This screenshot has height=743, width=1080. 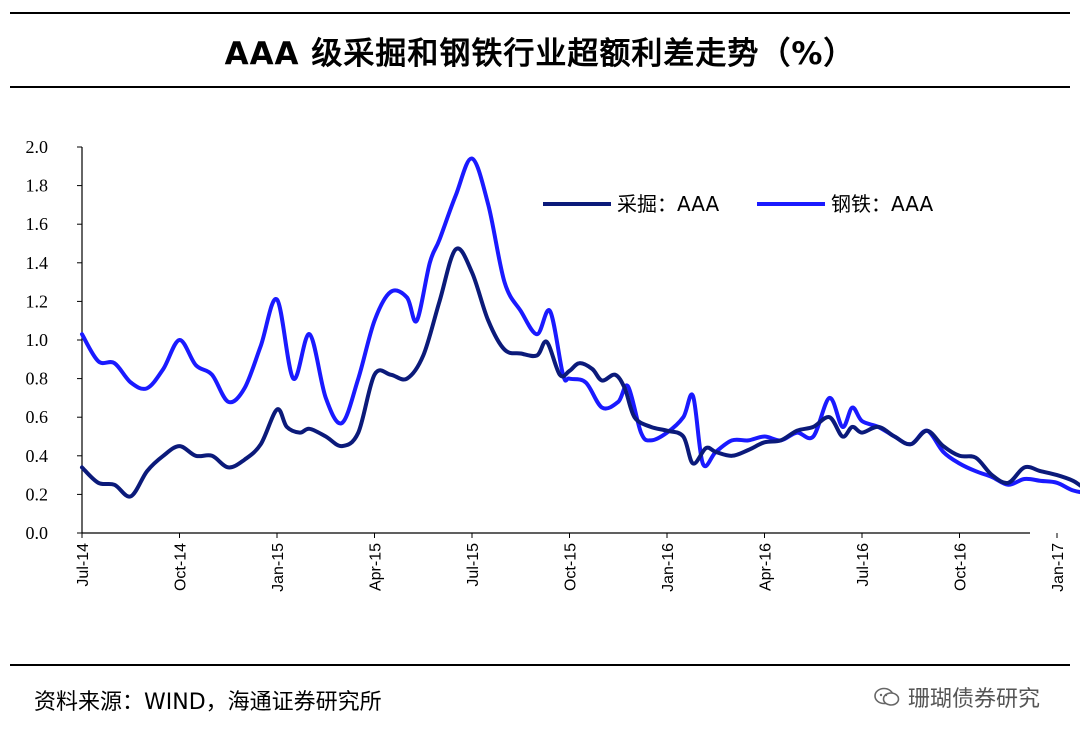 I want to click on x-tick-label: Jul-16, so click(x=863, y=565).